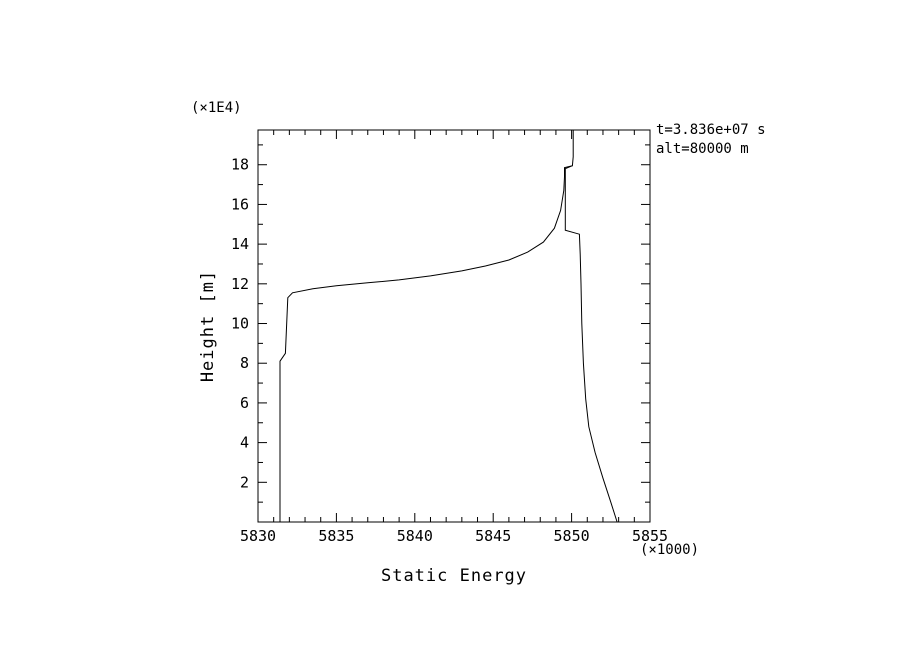  Describe the element at coordinates (240, 165) in the screenshot. I see `y-tick-label: 18` at that location.